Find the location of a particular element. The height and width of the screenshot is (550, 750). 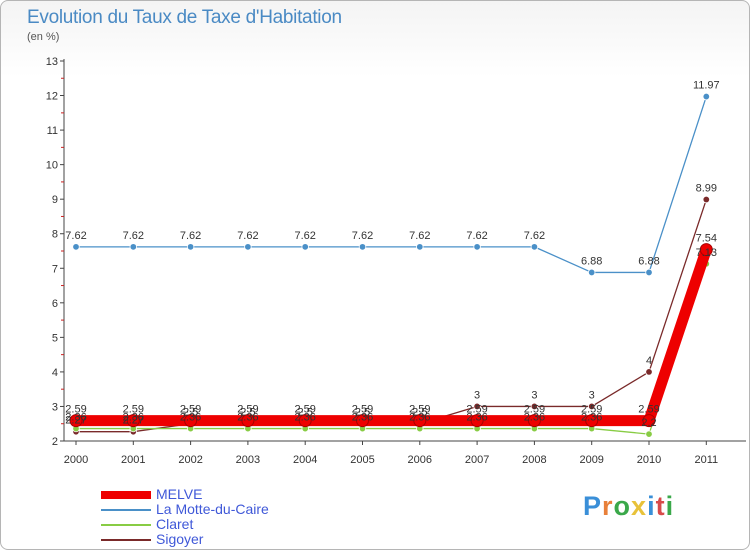

legend-label: MELVE is located at coordinates (179, 494).